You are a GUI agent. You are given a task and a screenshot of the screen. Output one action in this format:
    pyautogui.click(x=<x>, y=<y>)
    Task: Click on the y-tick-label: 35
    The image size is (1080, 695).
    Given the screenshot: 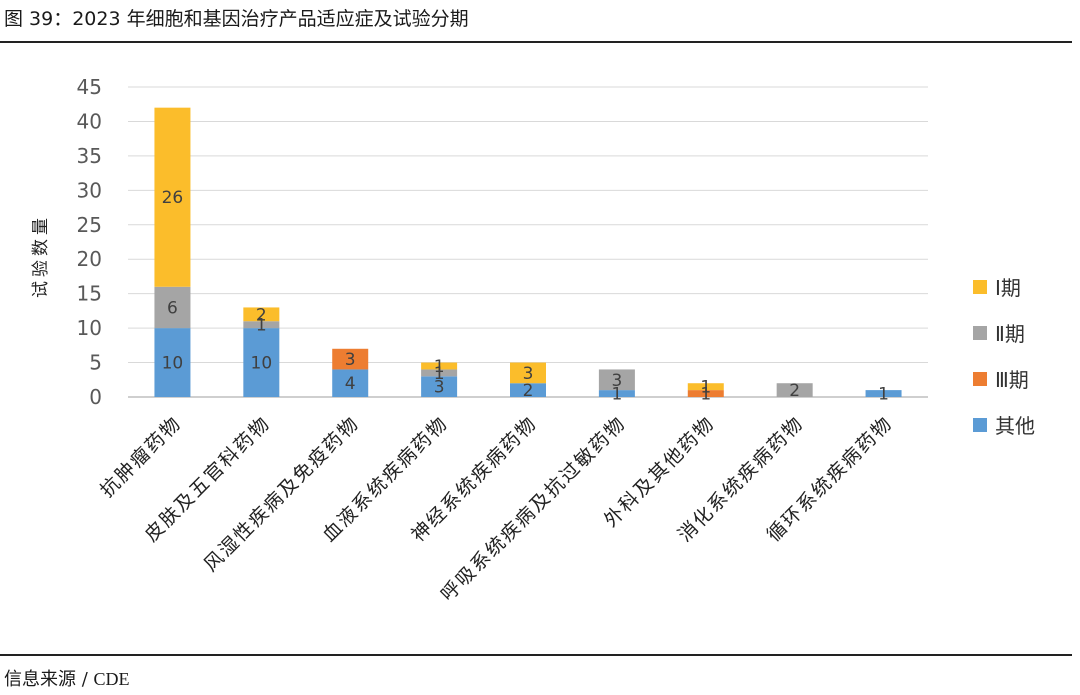 What is the action you would take?
    pyautogui.click(x=89, y=156)
    